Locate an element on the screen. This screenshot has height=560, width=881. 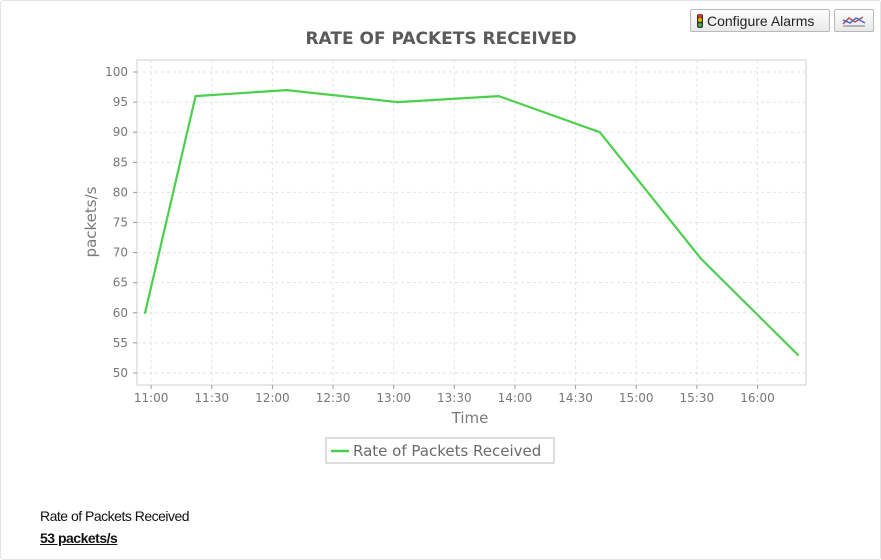
chart-title: RATE OF PACKETS RECEIVED is located at coordinates (440, 39).